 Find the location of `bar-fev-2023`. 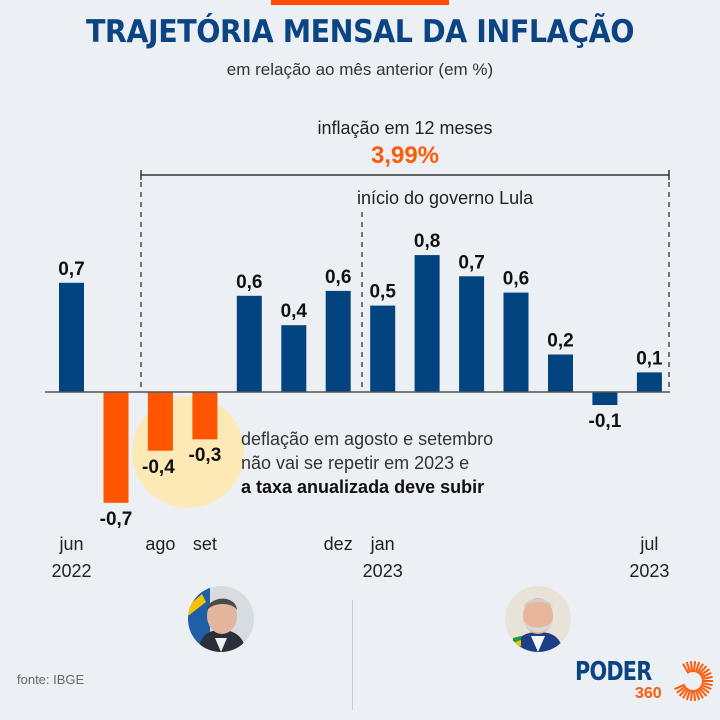

bar-fev-2023 is located at coordinates (427, 323).